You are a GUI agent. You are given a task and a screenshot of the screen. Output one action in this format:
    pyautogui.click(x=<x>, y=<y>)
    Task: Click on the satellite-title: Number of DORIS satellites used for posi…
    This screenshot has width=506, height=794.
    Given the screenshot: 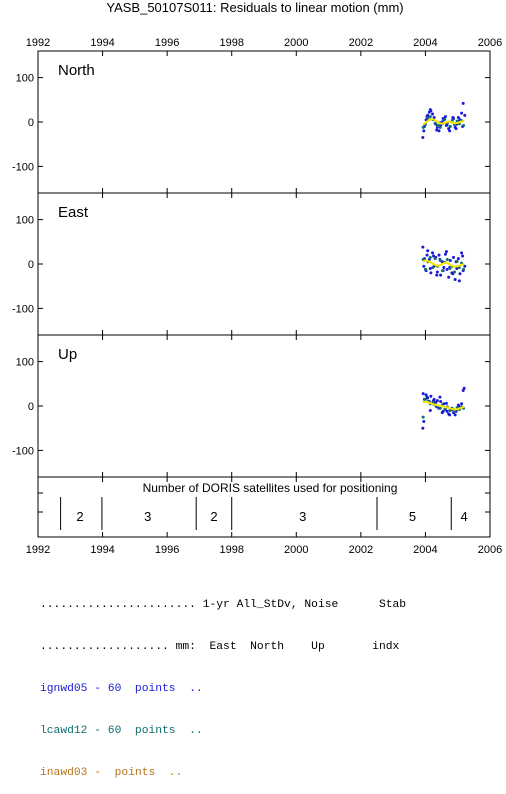 What is the action you would take?
    pyautogui.click(x=270, y=488)
    